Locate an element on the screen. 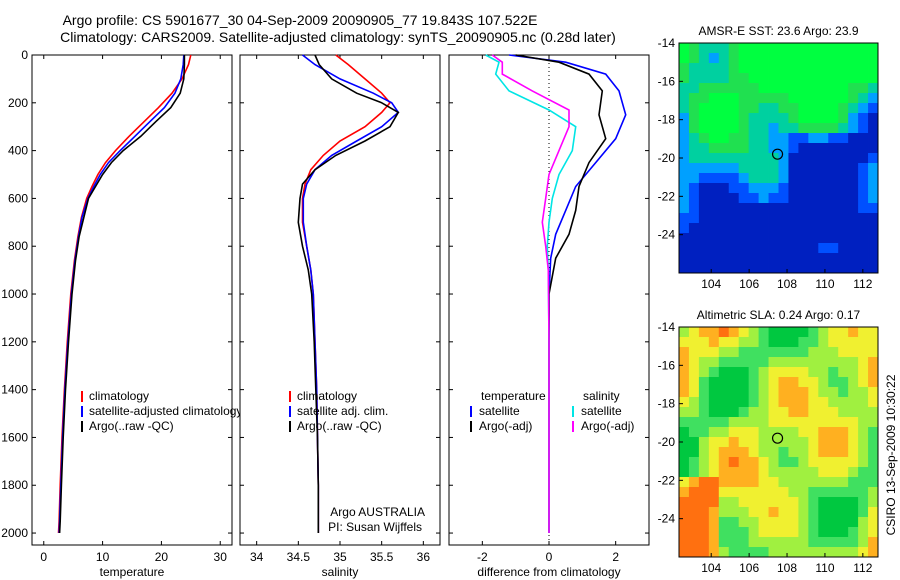 The height and width of the screenshot is (580, 900). legend-entry: satellite-adjusted climatology is located at coordinates (165, 411).